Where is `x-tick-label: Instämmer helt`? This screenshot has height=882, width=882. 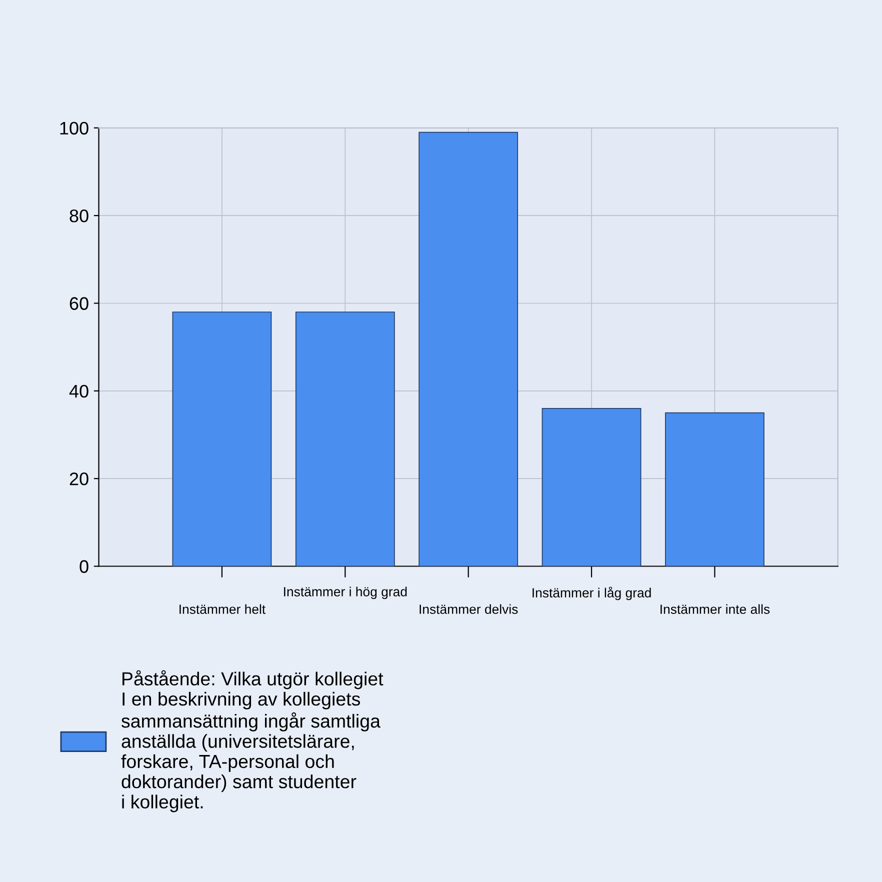
x-tick-label: Instämmer helt is located at coordinates (223, 609).